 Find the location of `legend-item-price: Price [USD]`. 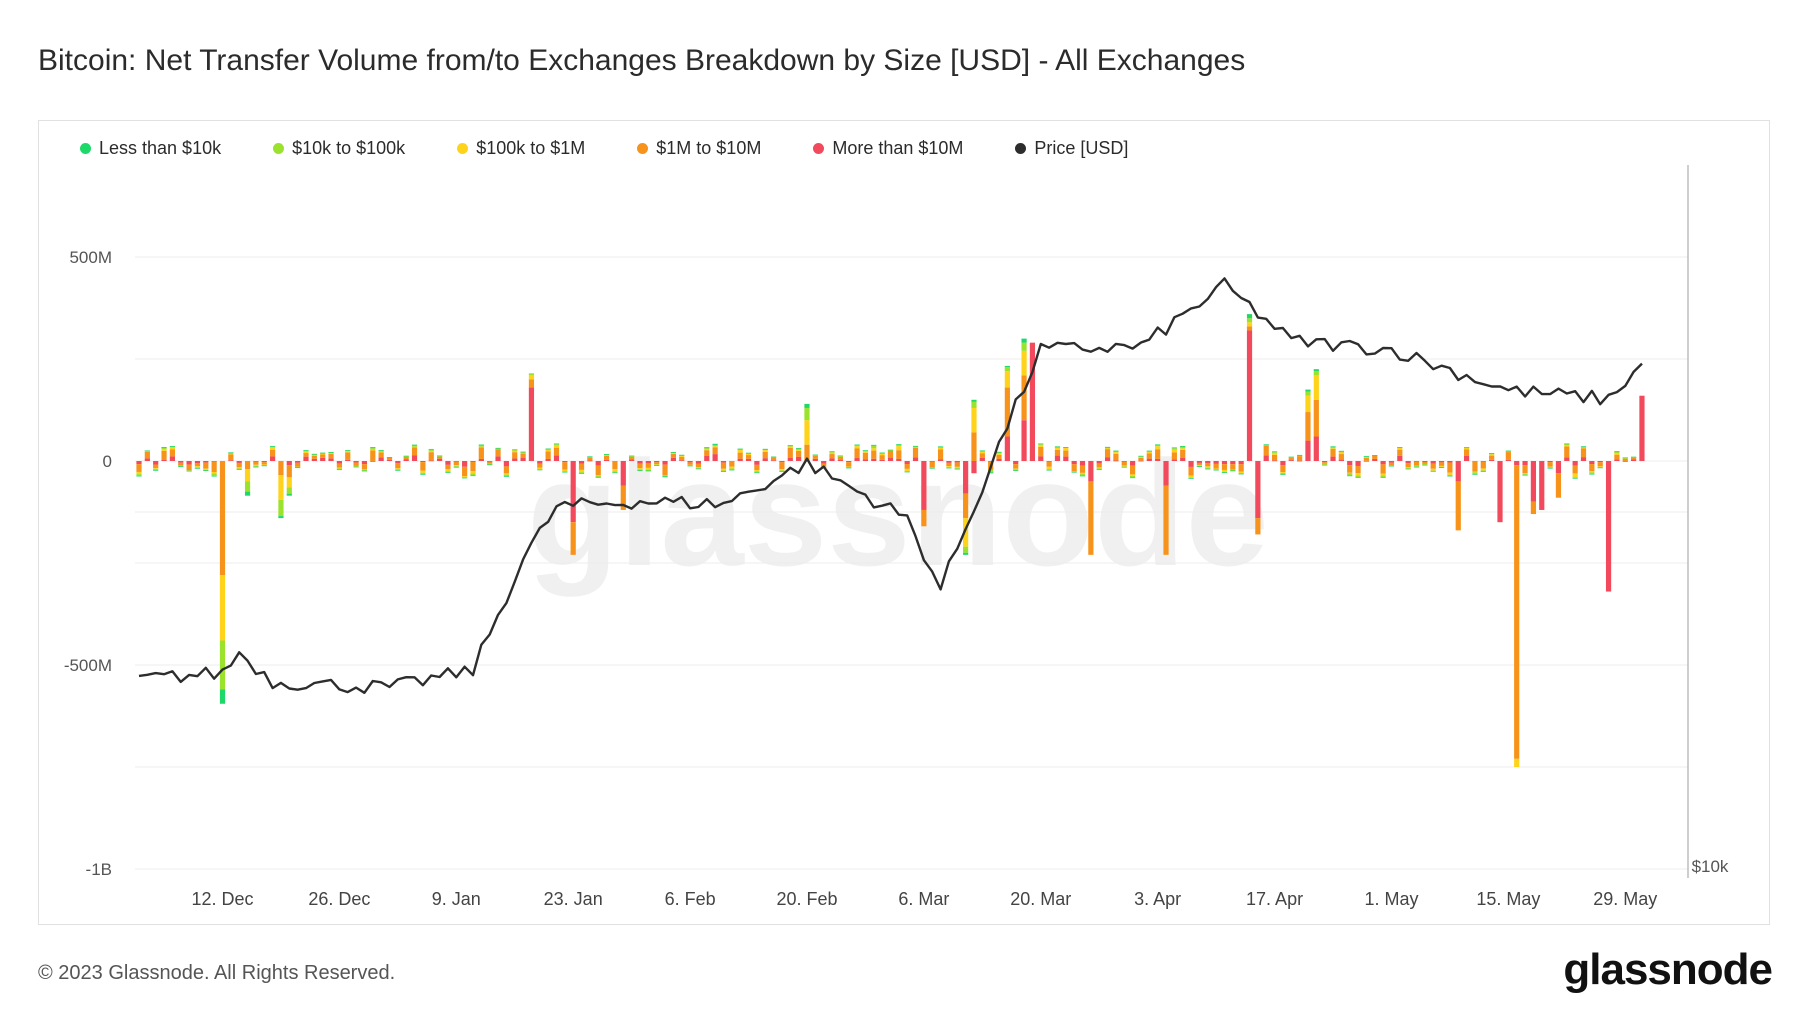

legend-item-price: Price [USD] is located at coordinates (1071, 148).